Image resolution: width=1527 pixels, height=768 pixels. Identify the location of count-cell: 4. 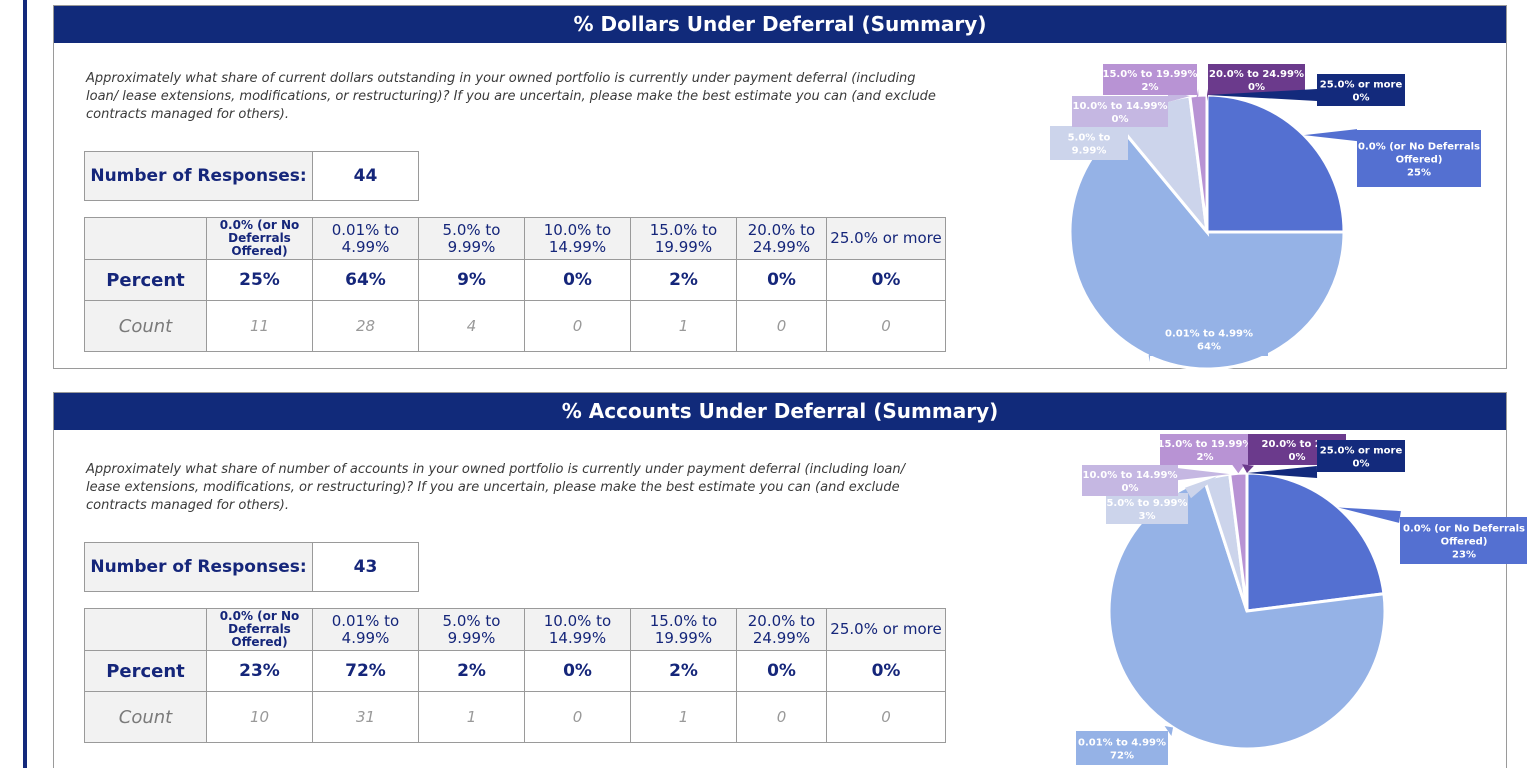
(471, 326).